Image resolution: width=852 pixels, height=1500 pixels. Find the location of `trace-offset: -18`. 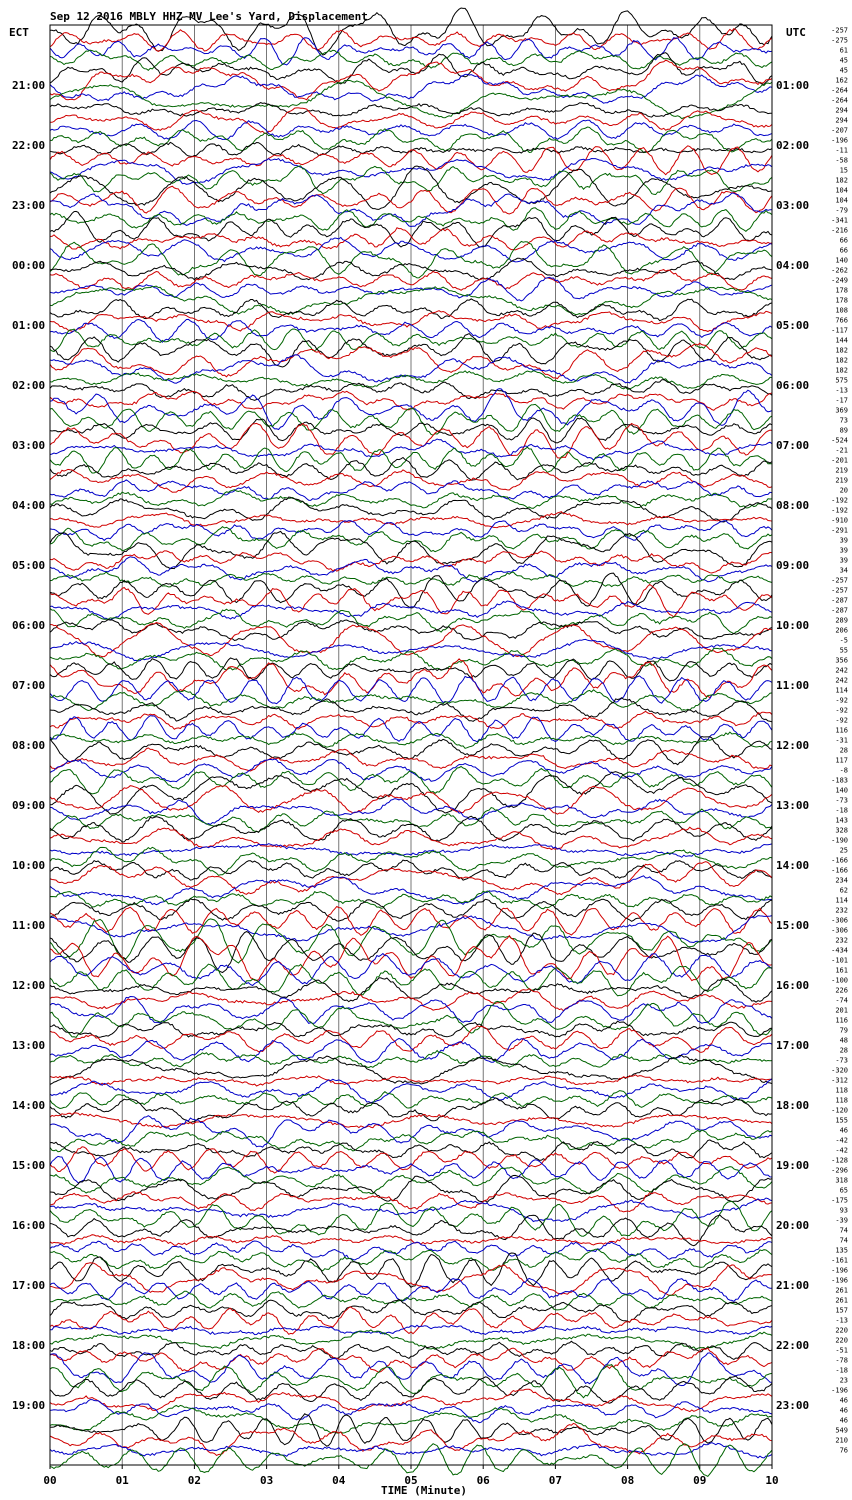

trace-offset: -18 is located at coordinates (841, 811).